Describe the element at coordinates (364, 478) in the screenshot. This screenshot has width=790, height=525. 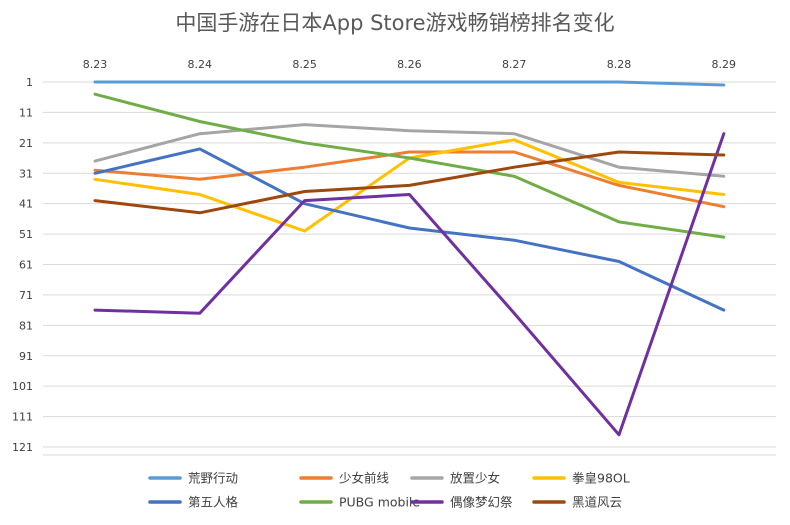
I see `legend-label: 少女前线` at that location.